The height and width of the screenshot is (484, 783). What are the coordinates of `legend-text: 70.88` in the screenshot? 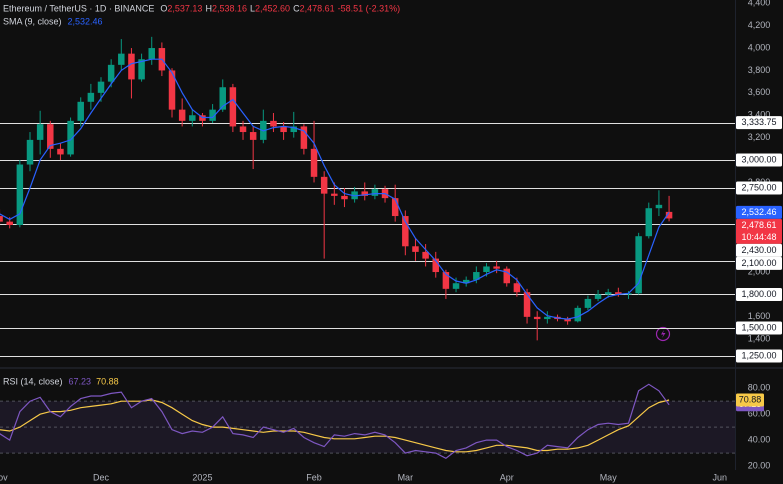 It's located at (107, 381).